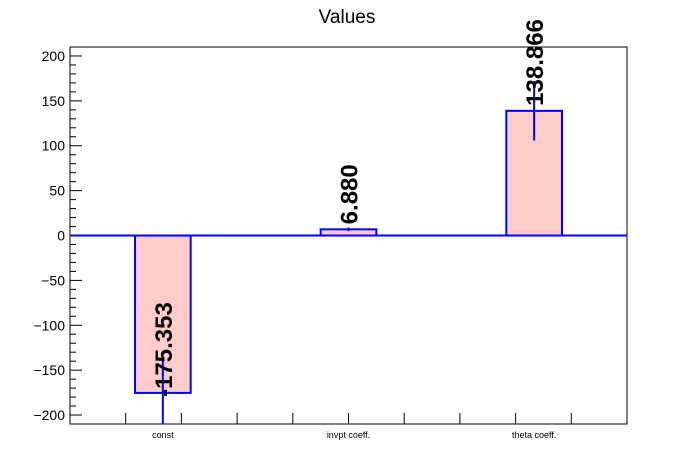 Image resolution: width=696 pixels, height=472 pixels. What do you see at coordinates (347, 17) in the screenshot?
I see `chart-title: Values` at bounding box center [347, 17].